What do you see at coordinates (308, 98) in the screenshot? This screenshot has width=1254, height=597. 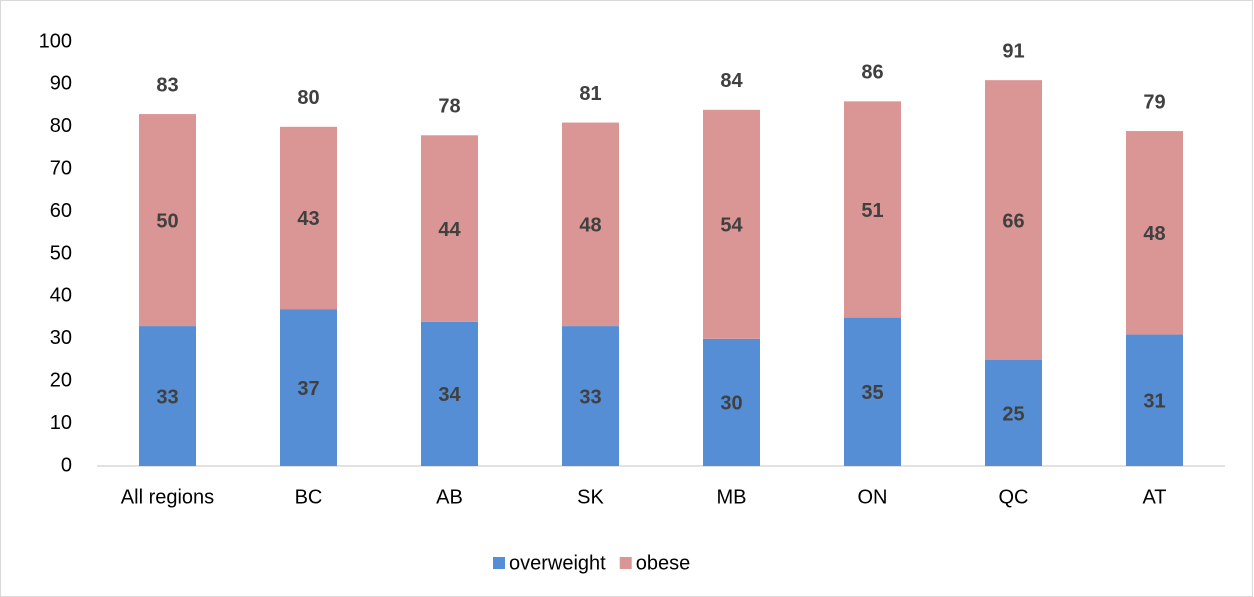 I see `total-label: 80` at bounding box center [308, 98].